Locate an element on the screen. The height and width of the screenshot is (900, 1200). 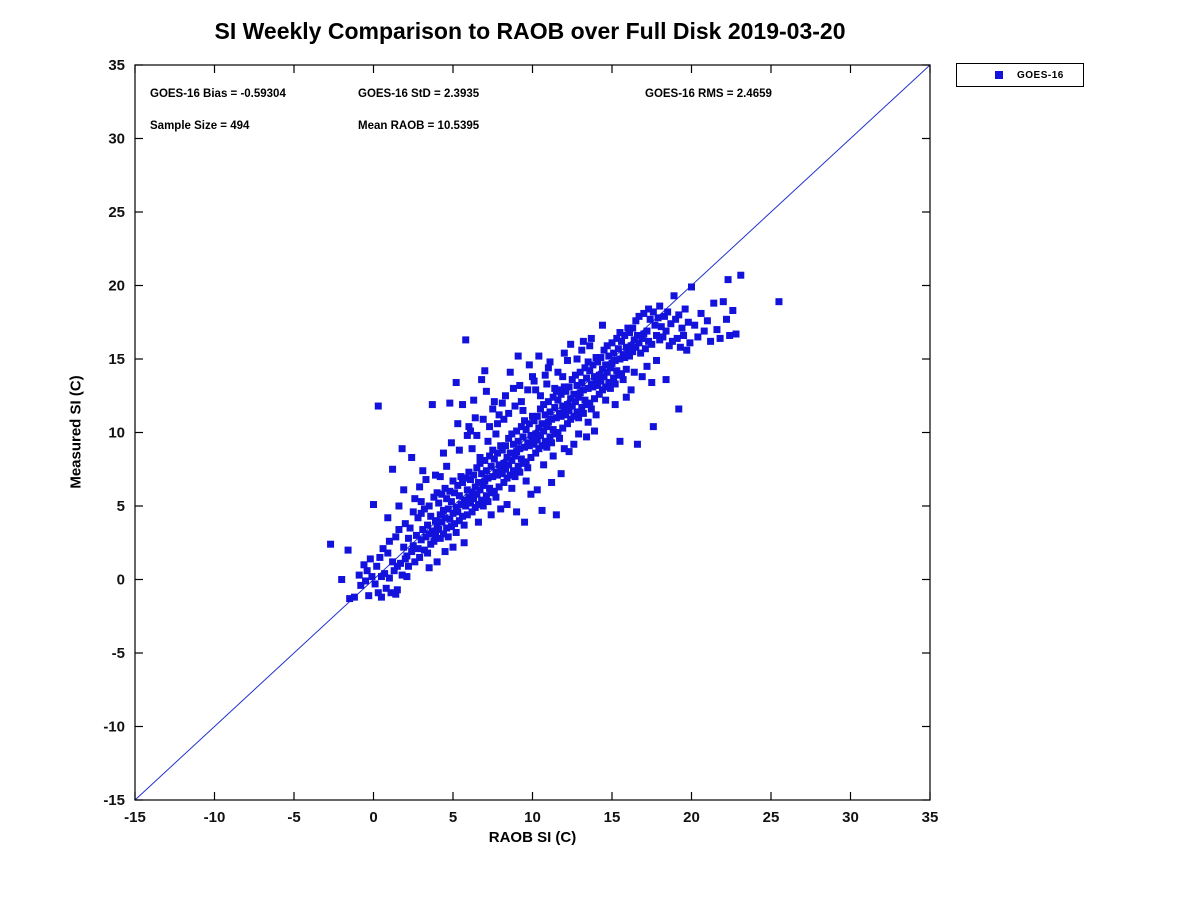
x-tick-label: 30 is located at coordinates (850, 817).